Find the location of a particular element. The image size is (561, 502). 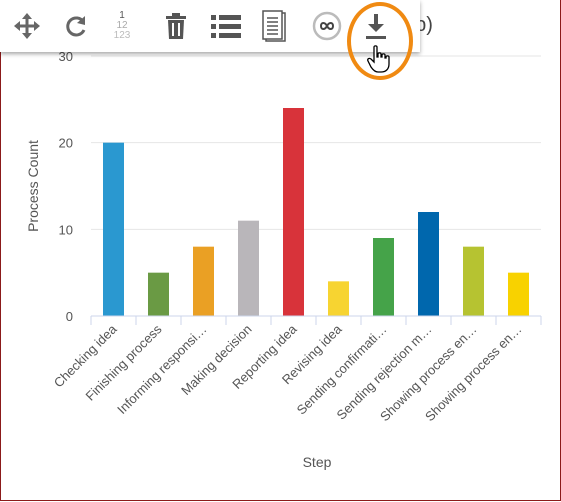

move-icon is located at coordinates (27, 26).